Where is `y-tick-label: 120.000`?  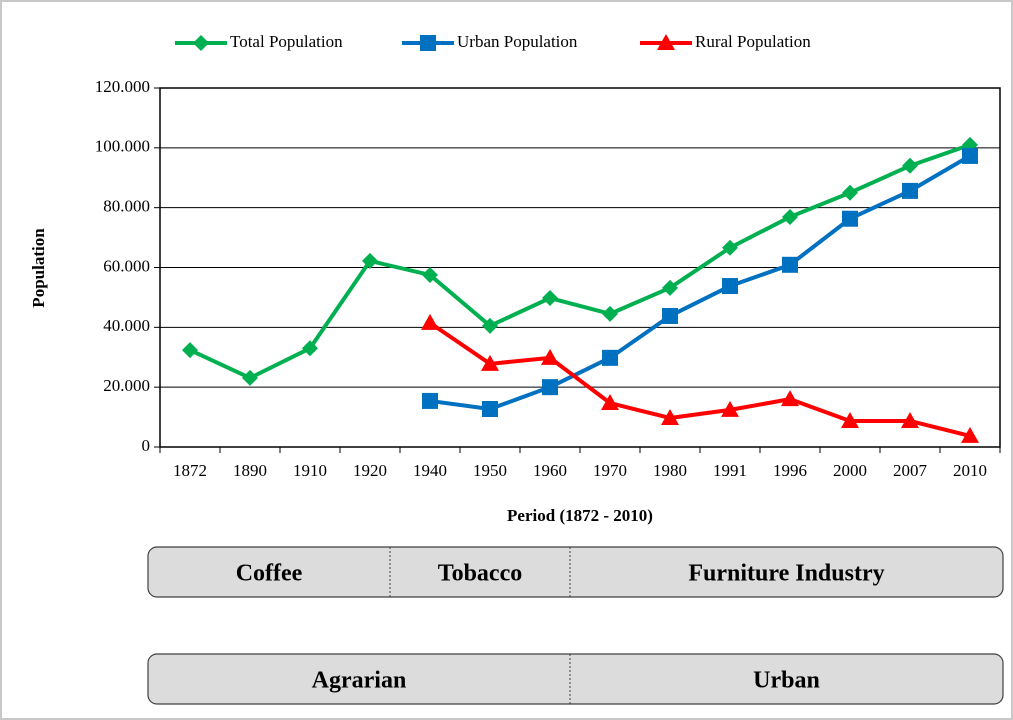
y-tick-label: 120.000 is located at coordinates (122, 86).